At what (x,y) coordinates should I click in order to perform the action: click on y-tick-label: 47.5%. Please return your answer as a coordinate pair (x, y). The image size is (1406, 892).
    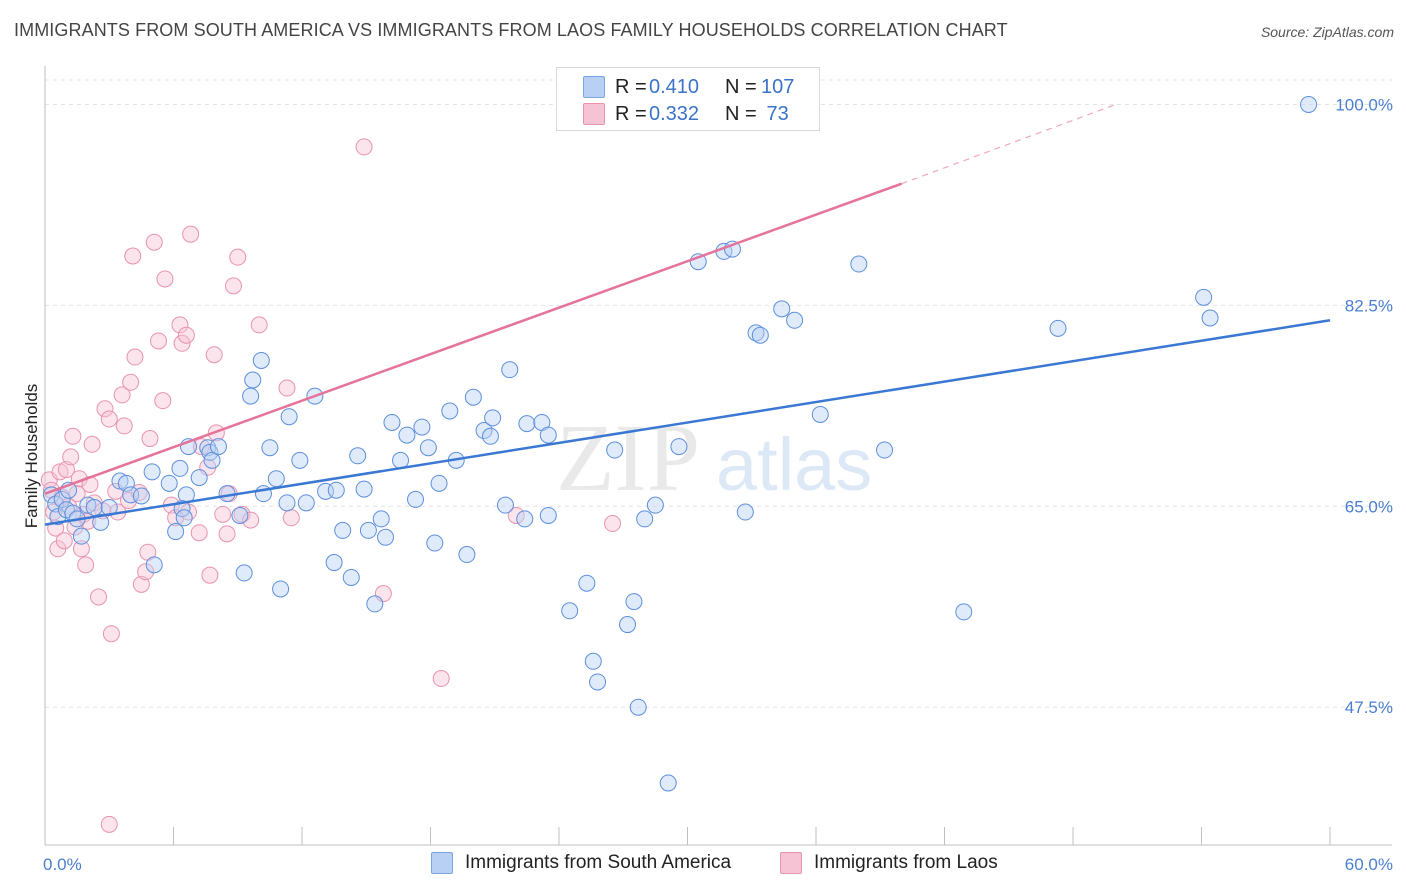
    Looking at the image, I should click on (1369, 707).